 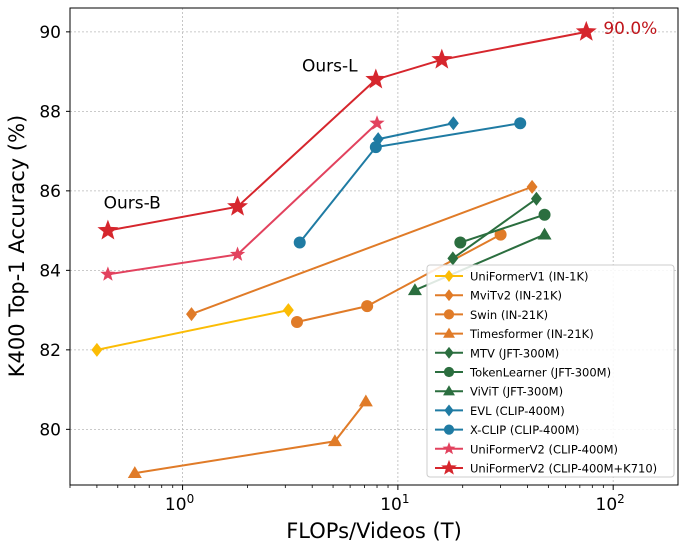 What do you see at coordinates (516, 392) in the screenshot?
I see `legend-label: ViViT (JFT-300M)` at bounding box center [516, 392].